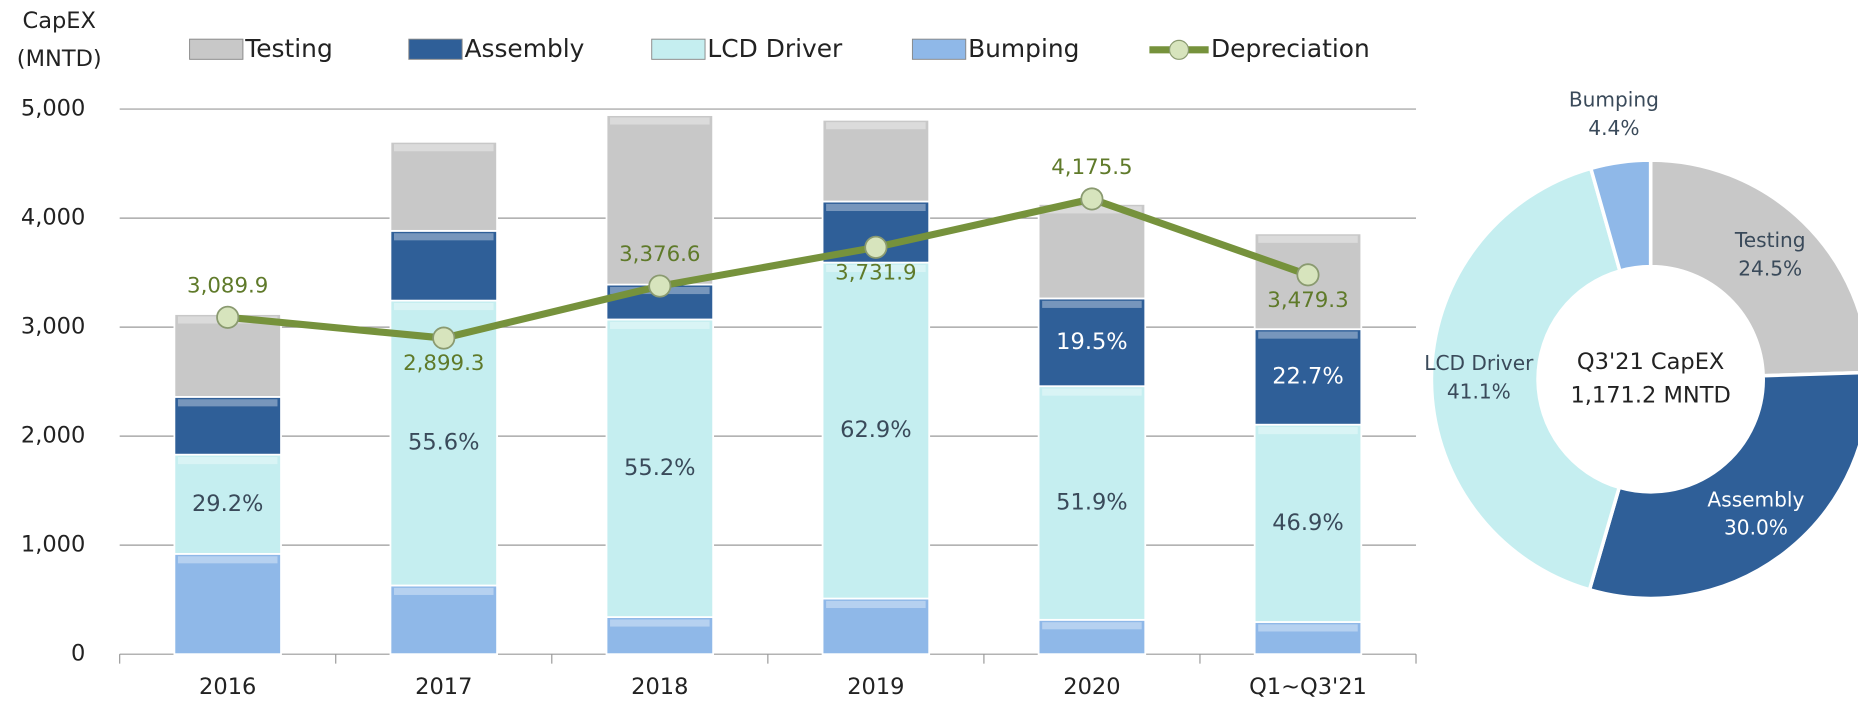  What do you see at coordinates (288, 48) in the screenshot?
I see `legend-label: Testing` at bounding box center [288, 48].